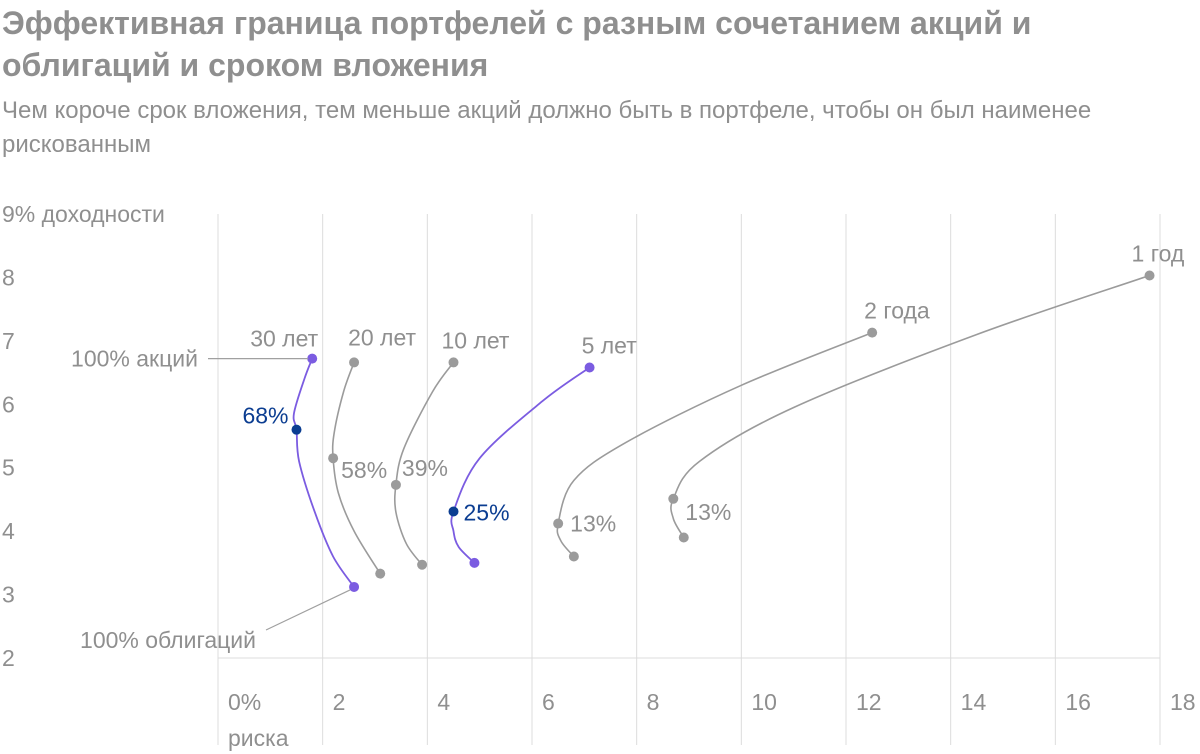  Describe the element at coordinates (168, 640) in the screenshot. I see `bonds-annotation: 100% облигаций` at that location.